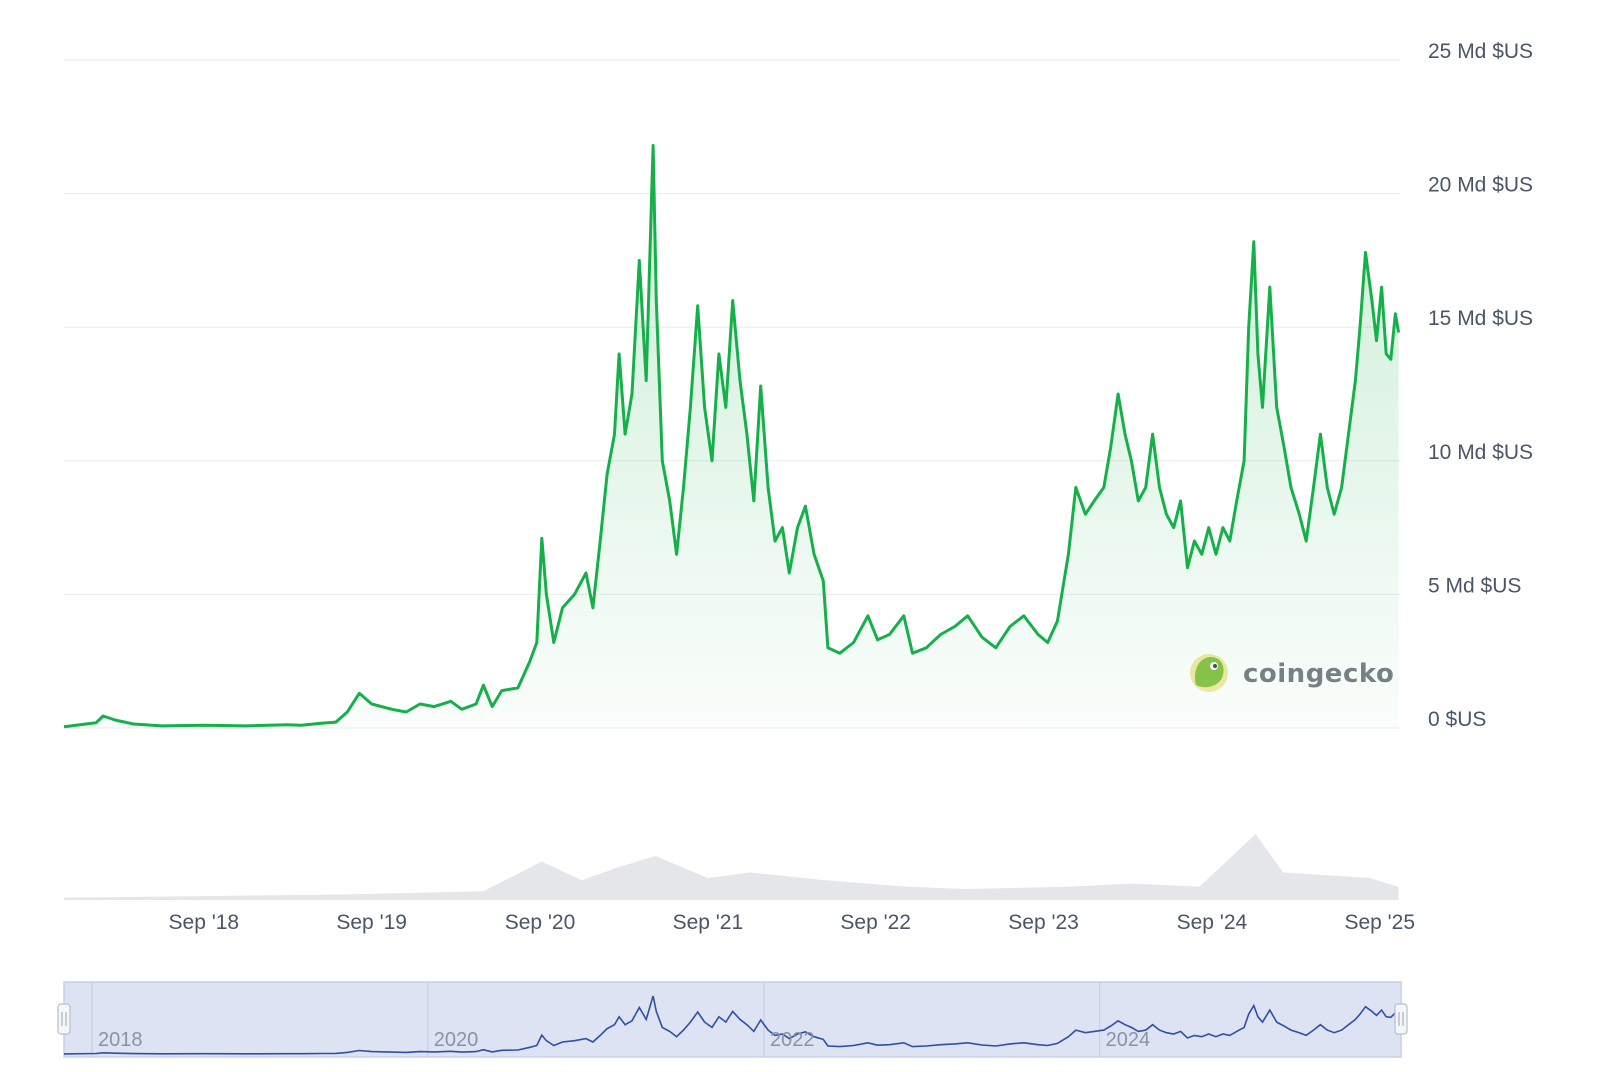 This screenshot has height=1072, width=1600. I want to click on navigator-year-label: 2018, so click(120, 1040).